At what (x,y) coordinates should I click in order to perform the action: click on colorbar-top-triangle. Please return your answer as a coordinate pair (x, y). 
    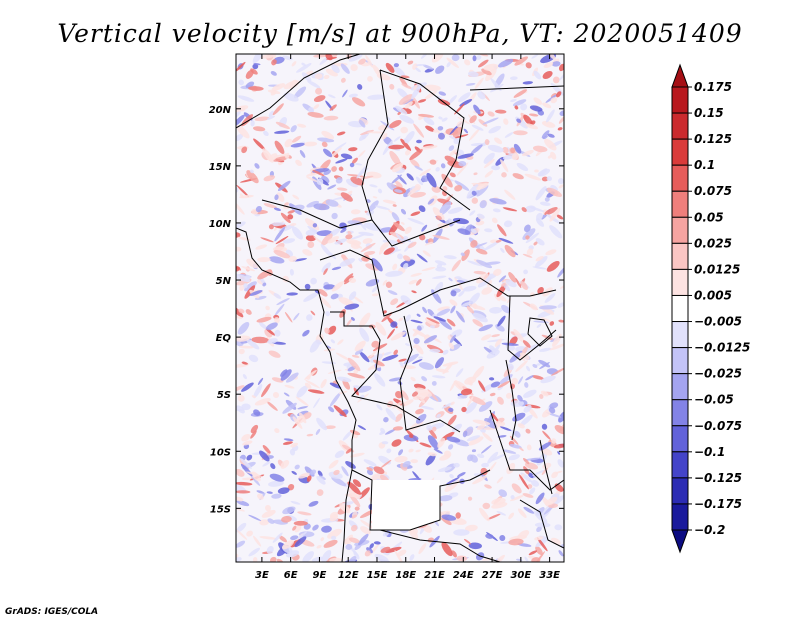
    Looking at the image, I should click on (680, 75).